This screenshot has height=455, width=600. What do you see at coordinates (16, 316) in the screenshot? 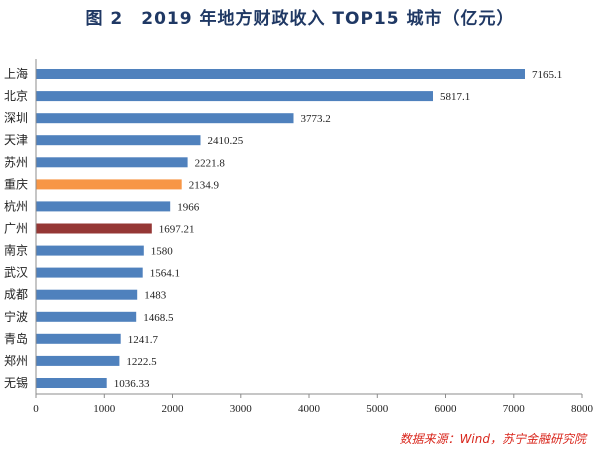
I see `category-label-11: 宁波` at bounding box center [16, 316].